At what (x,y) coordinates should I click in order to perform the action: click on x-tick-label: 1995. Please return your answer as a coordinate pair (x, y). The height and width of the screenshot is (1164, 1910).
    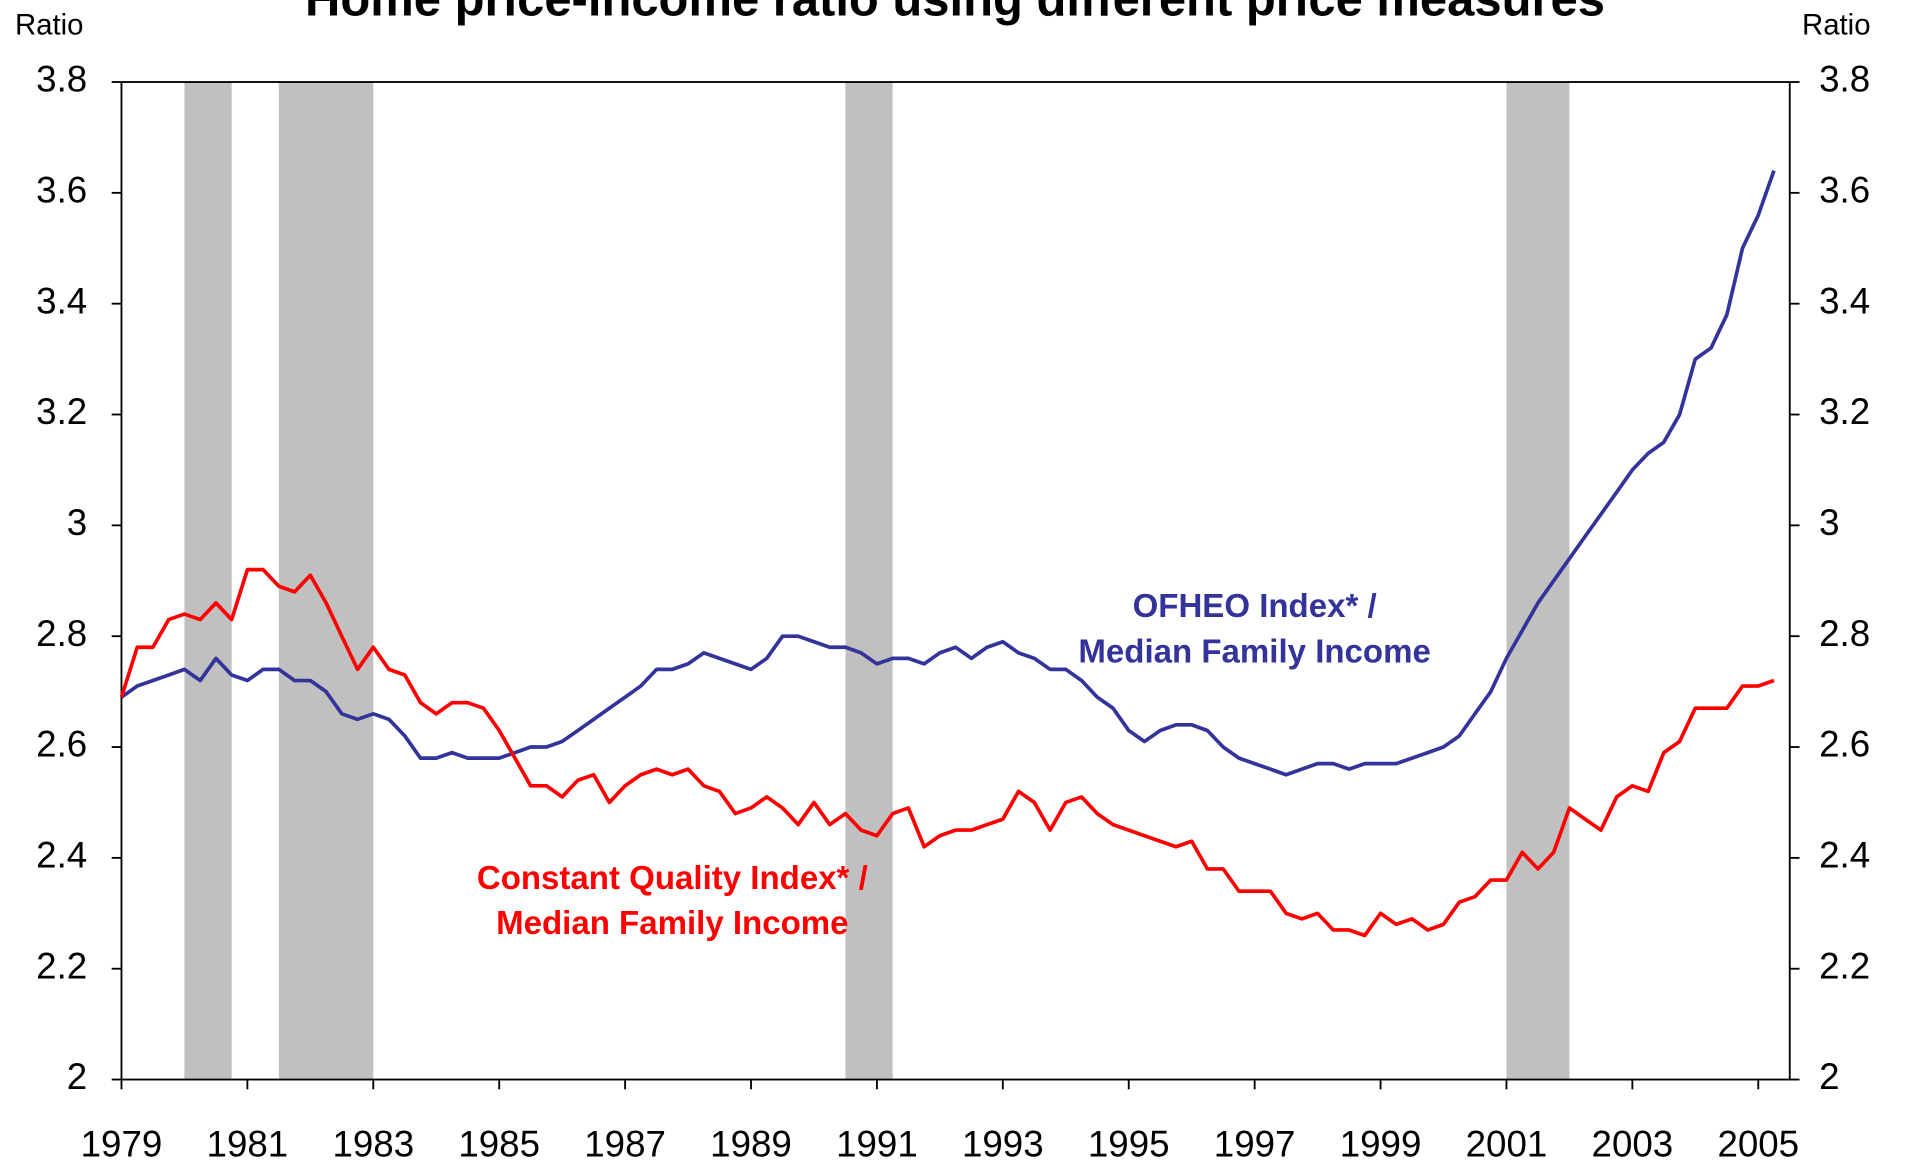
    Looking at the image, I should click on (1129, 1144).